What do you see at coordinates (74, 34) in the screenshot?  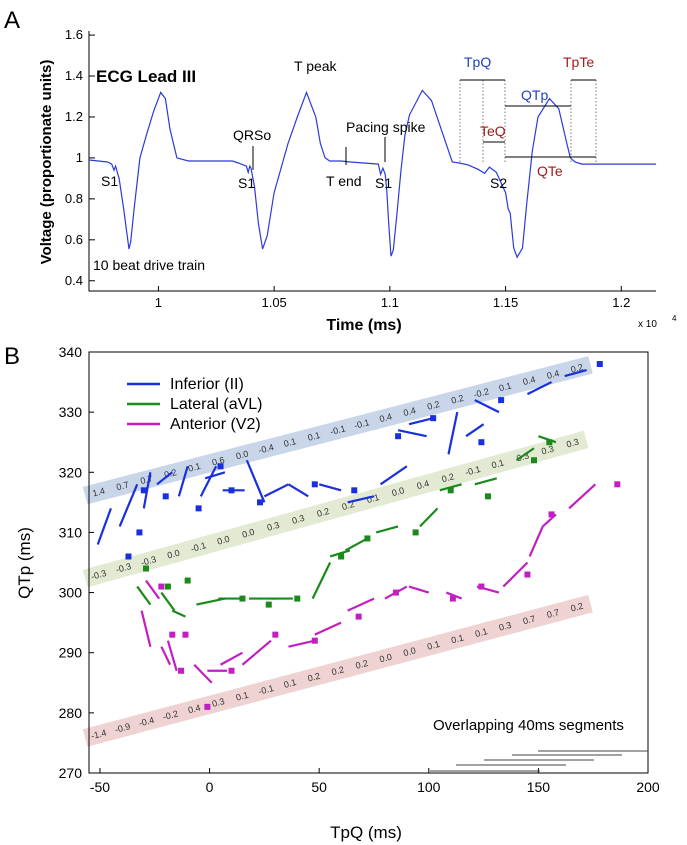 I see `panel-a-ytick-label: 1.6` at bounding box center [74, 34].